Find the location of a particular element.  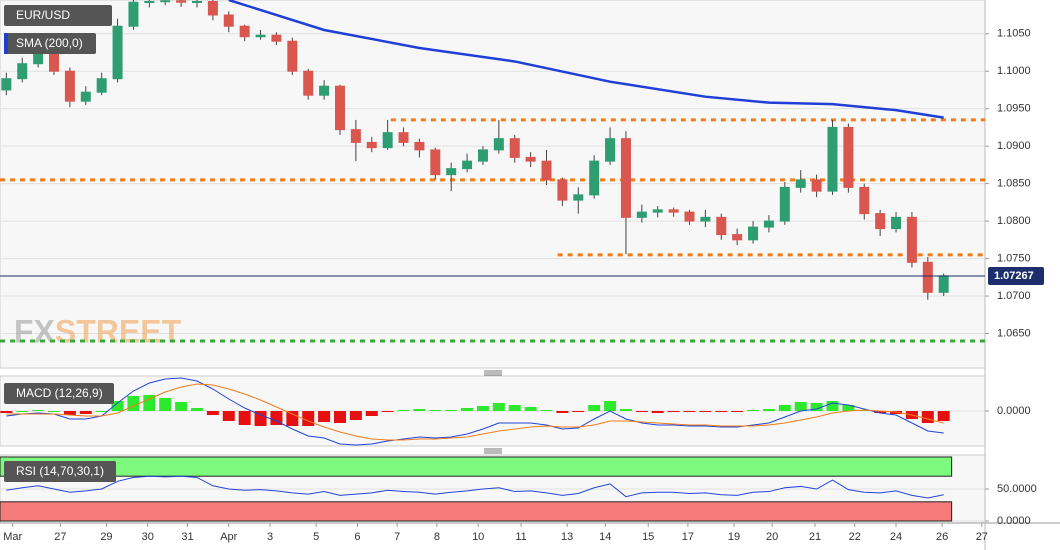

x-tick-label: Mar is located at coordinates (12, 537).